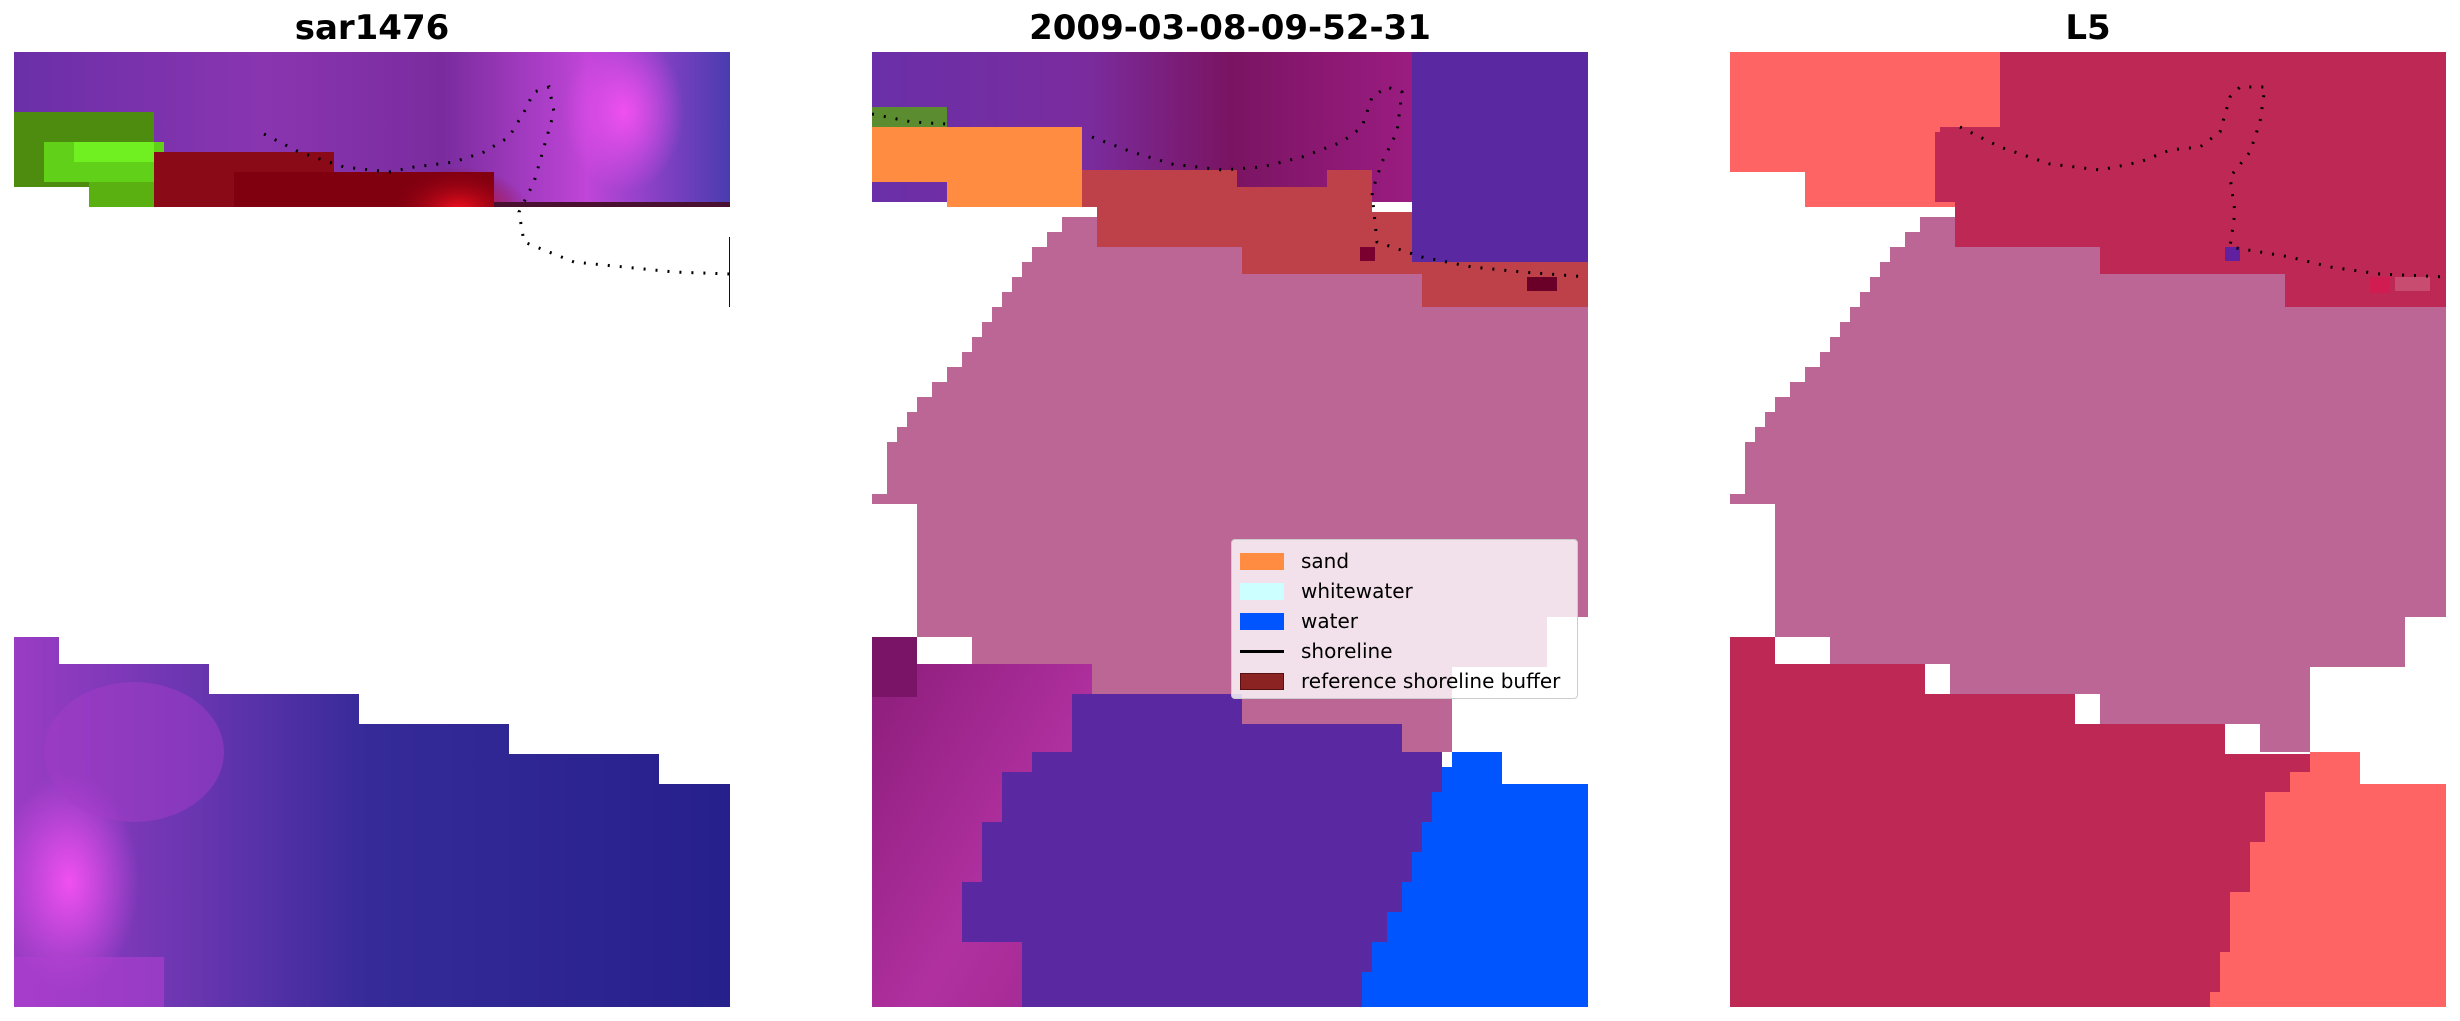 The height and width of the screenshot is (1021, 2460). I want to click on whitewater-swatch, so click(1262, 591).